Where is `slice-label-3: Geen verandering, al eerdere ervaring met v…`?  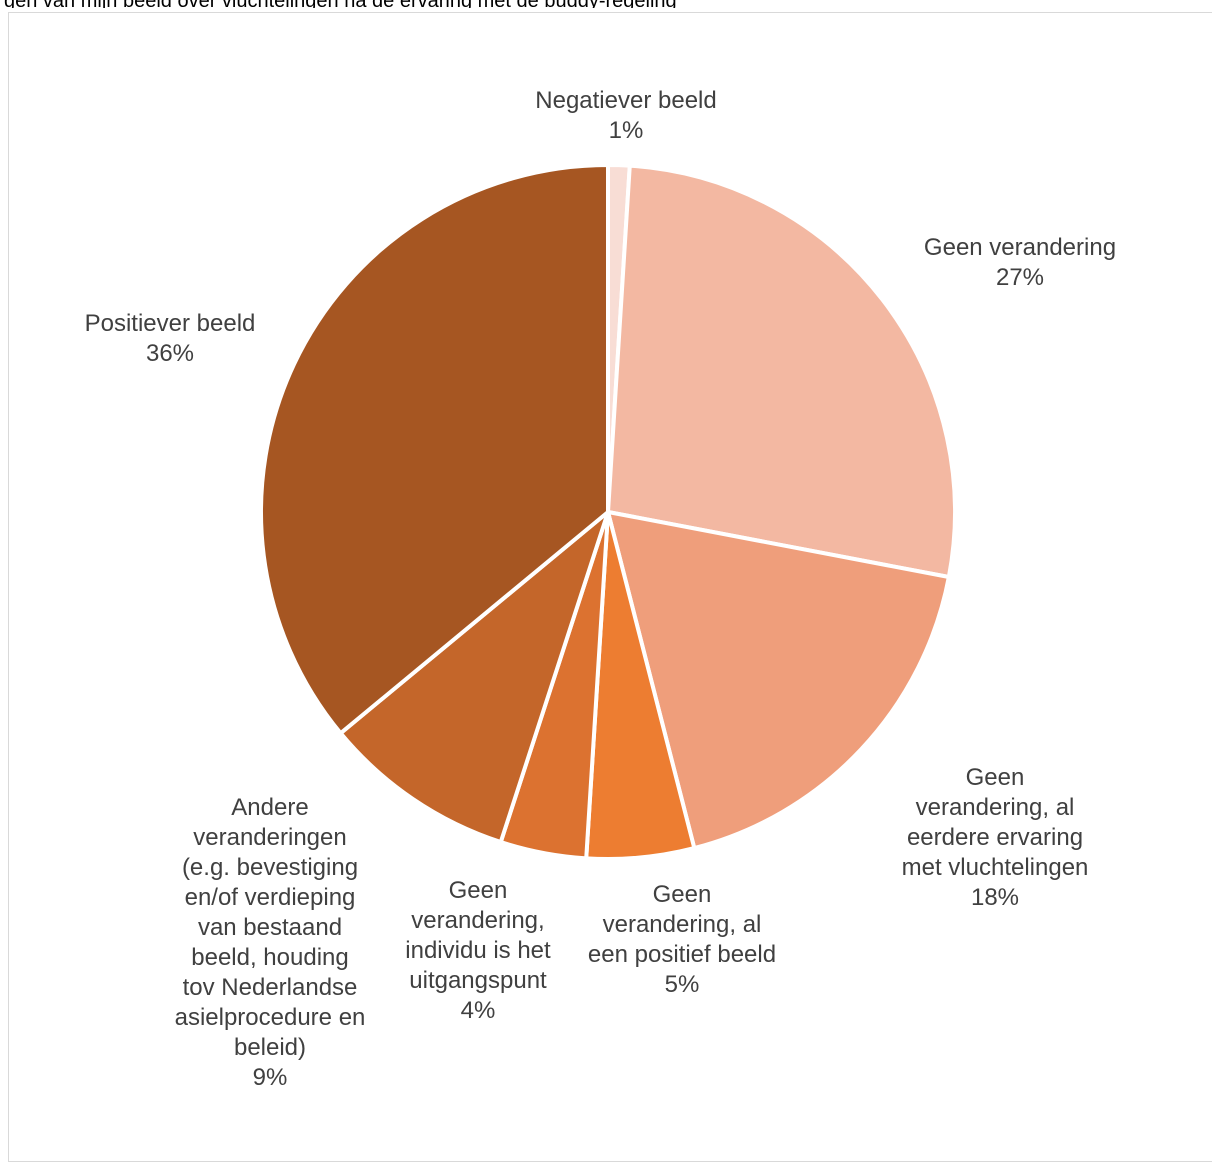 slice-label-3: Geen verandering, al eerdere ervaring met v… is located at coordinates (995, 837).